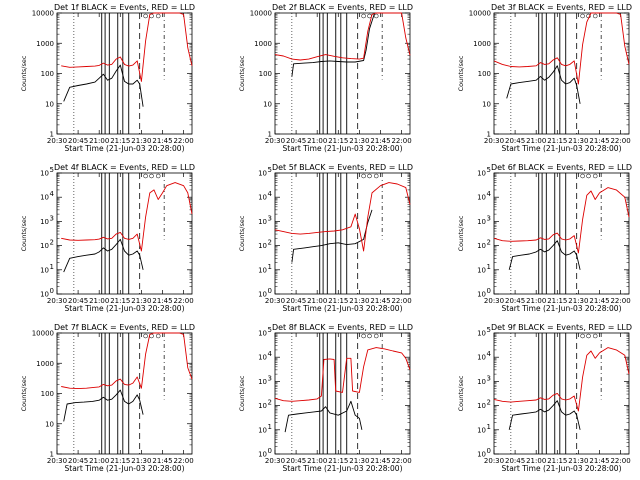  What do you see at coordinates (561, 7) in the screenshot?
I see `panel-title: Det 3f BLACK = Events, RED = LLD` at bounding box center [561, 7].